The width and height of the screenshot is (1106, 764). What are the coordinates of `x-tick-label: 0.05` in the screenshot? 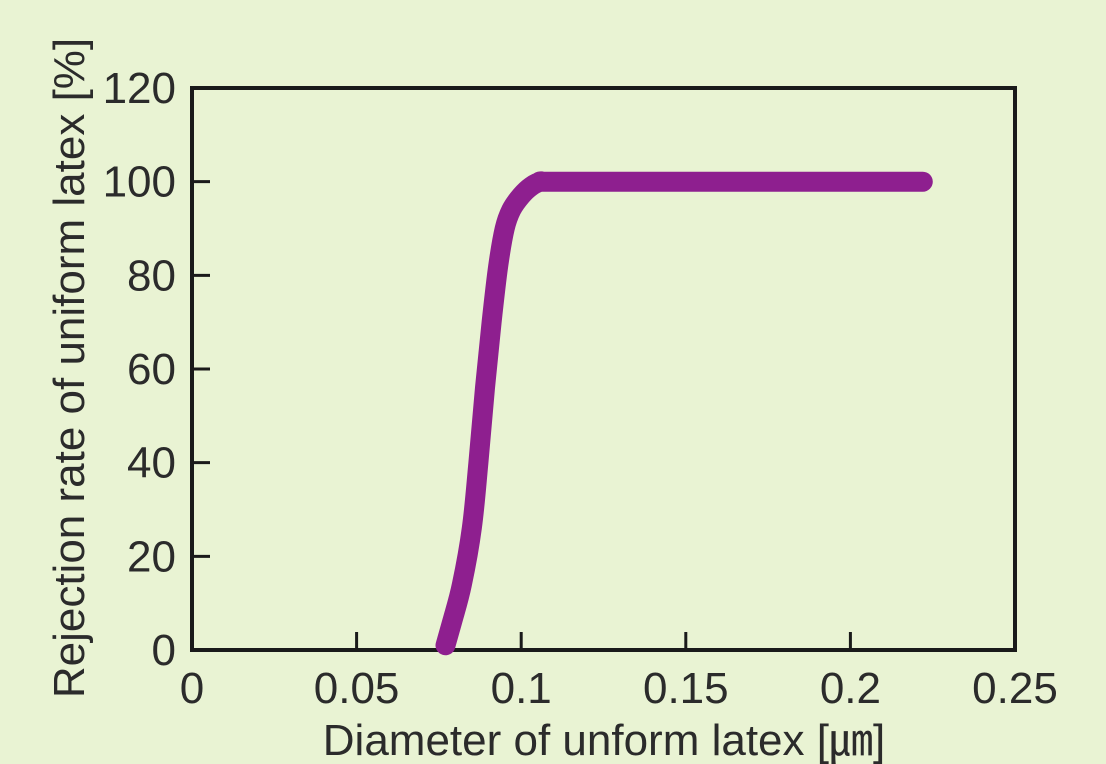 It's located at (357, 688).